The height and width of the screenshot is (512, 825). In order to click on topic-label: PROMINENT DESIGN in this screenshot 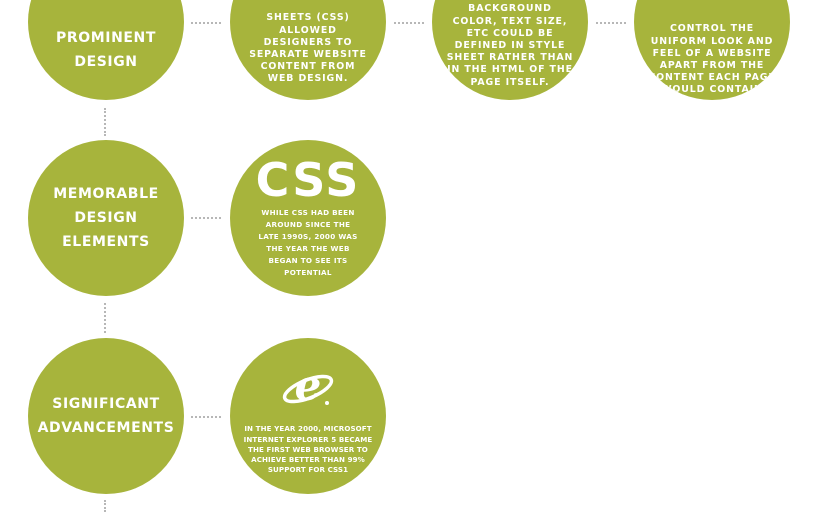, I will do `click(106, 50)`.